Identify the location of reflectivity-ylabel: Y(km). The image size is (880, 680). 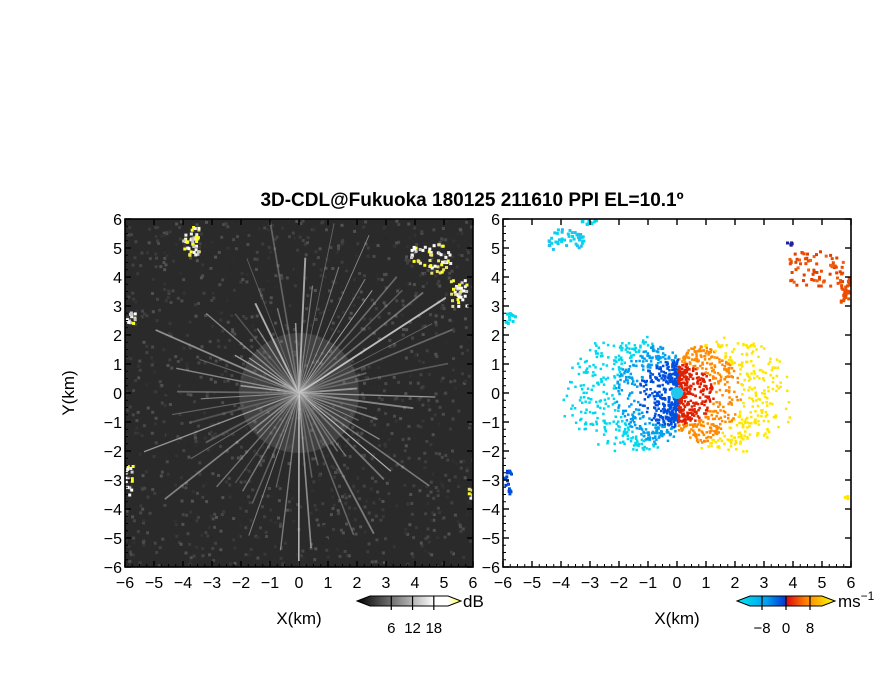
(68, 392).